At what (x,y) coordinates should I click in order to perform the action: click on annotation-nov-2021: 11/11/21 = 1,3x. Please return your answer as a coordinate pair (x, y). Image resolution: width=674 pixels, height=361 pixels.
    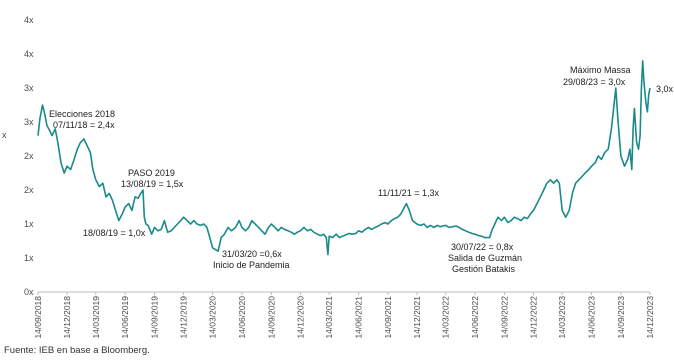
    Looking at the image, I should click on (408, 193).